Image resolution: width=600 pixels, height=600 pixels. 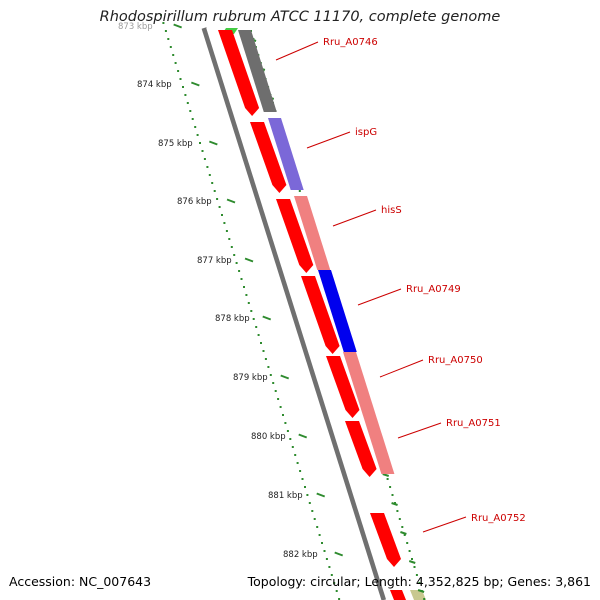 I want to click on tick-label: 880 kbp, so click(x=268, y=437).